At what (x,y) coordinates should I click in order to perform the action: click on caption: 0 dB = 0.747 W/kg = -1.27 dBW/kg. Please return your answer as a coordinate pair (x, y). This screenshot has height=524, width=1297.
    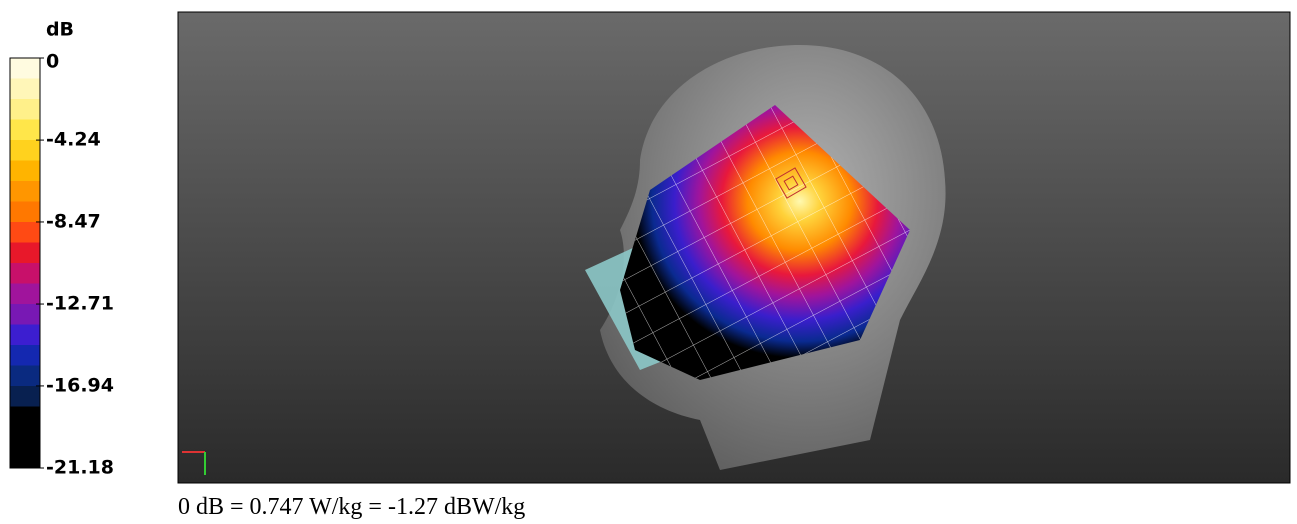
    Looking at the image, I should click on (352, 507).